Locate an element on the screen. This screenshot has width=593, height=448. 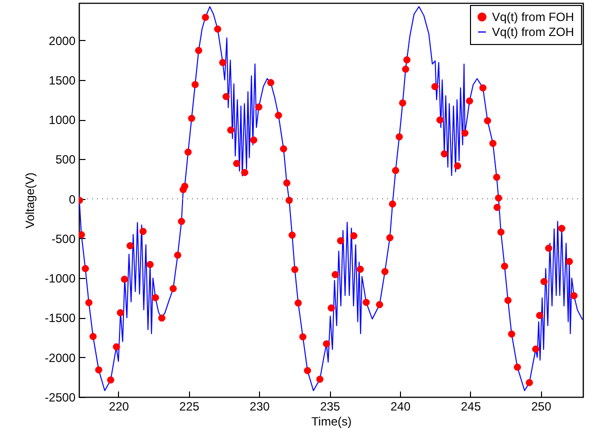
y-tick-label: -1000 is located at coordinates (60, 279).